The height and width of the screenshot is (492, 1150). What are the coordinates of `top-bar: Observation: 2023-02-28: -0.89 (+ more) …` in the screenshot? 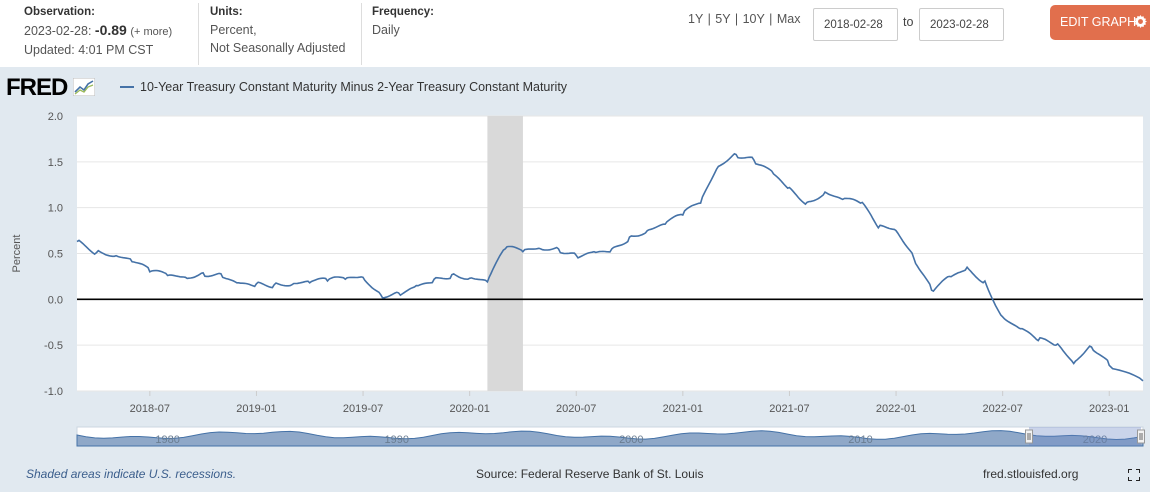 It's located at (575, 33).